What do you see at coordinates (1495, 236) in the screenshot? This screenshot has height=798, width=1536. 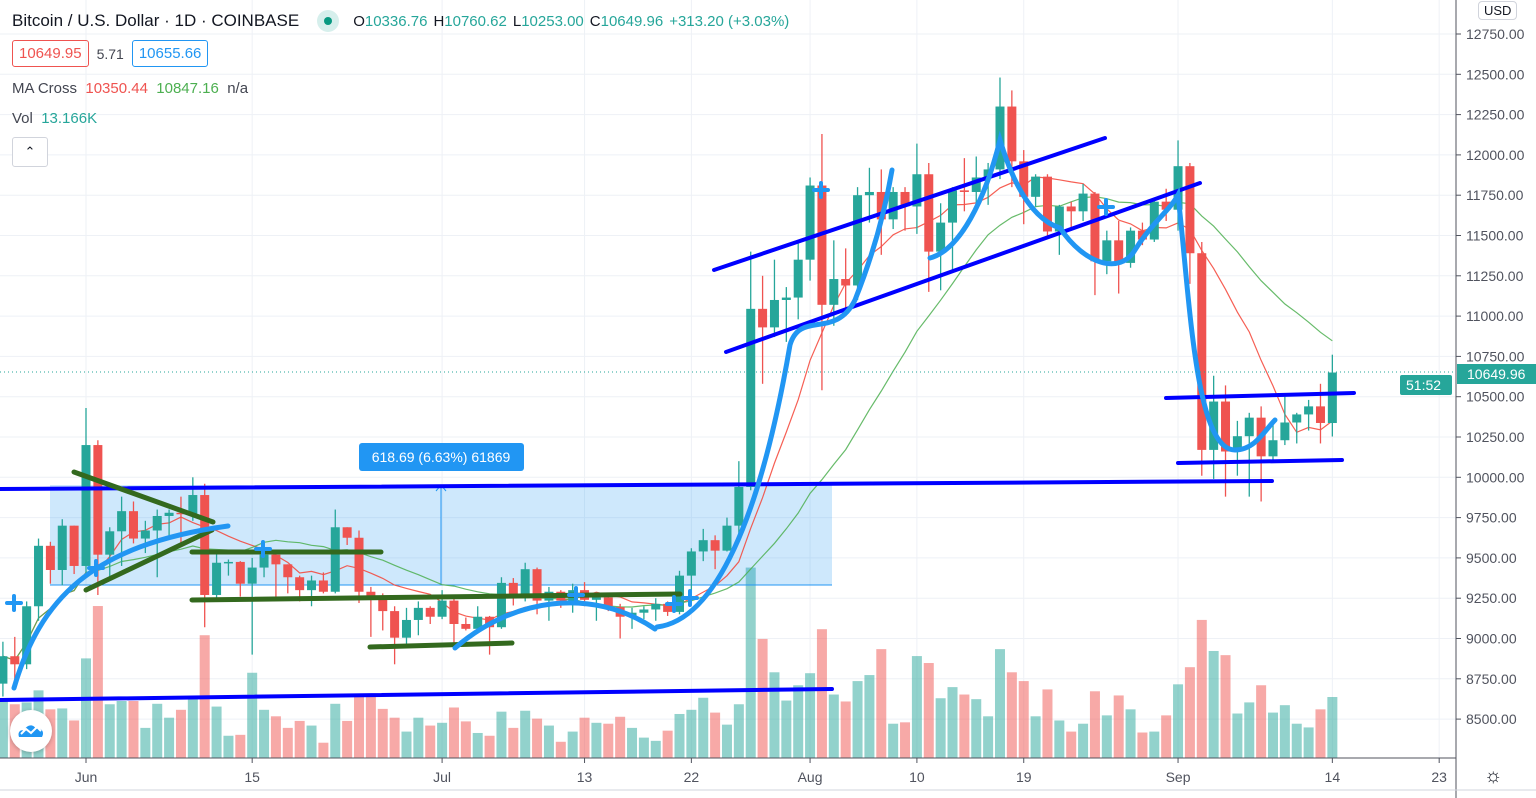 I see `price-tick-label: 11500.00` at bounding box center [1495, 236].